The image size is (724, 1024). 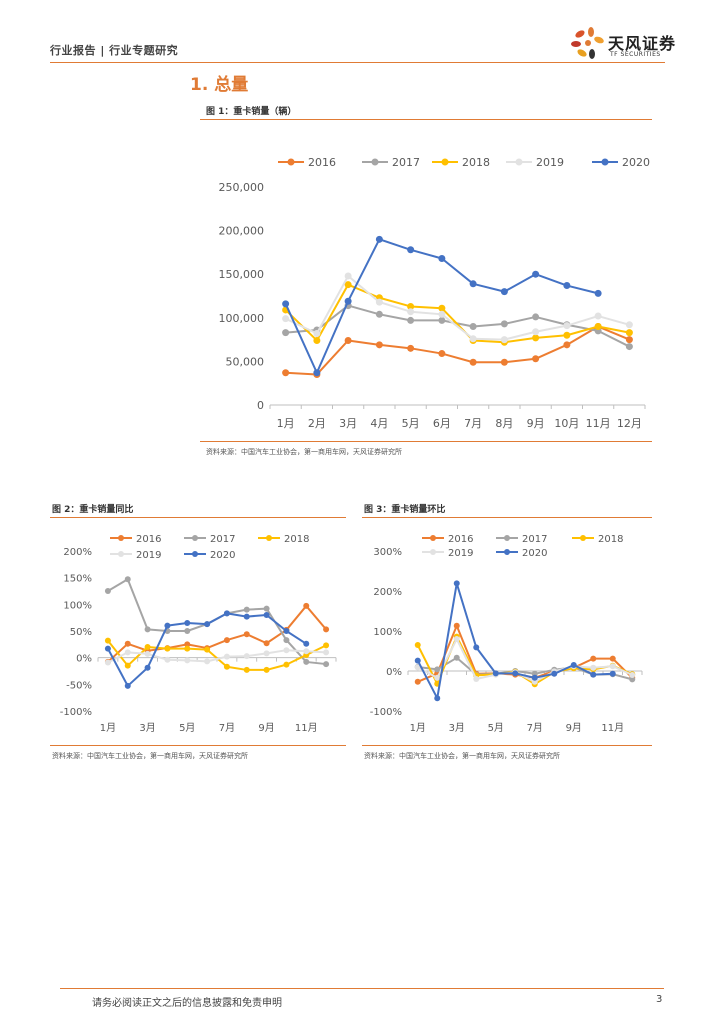 I want to click on fig3-legend-2017-marker, so click(x=507, y=538).